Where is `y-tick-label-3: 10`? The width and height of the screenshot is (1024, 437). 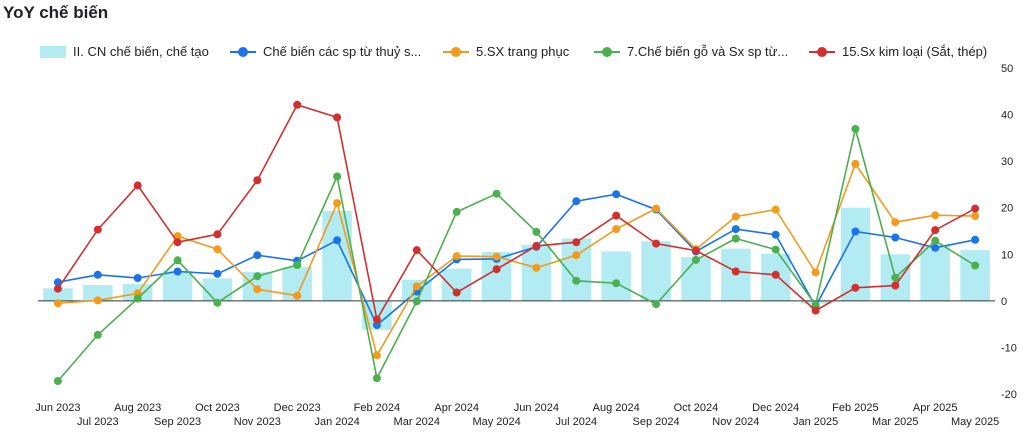
y-tick-label-3: 10 is located at coordinates (1007, 255).